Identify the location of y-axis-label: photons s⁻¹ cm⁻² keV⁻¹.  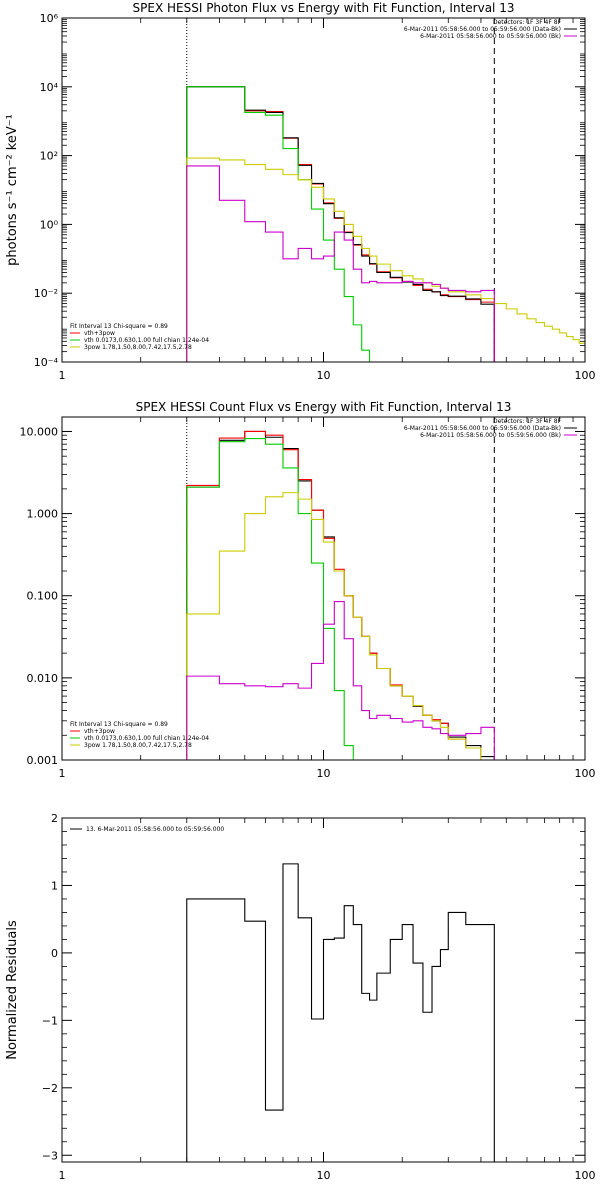
(12, 190).